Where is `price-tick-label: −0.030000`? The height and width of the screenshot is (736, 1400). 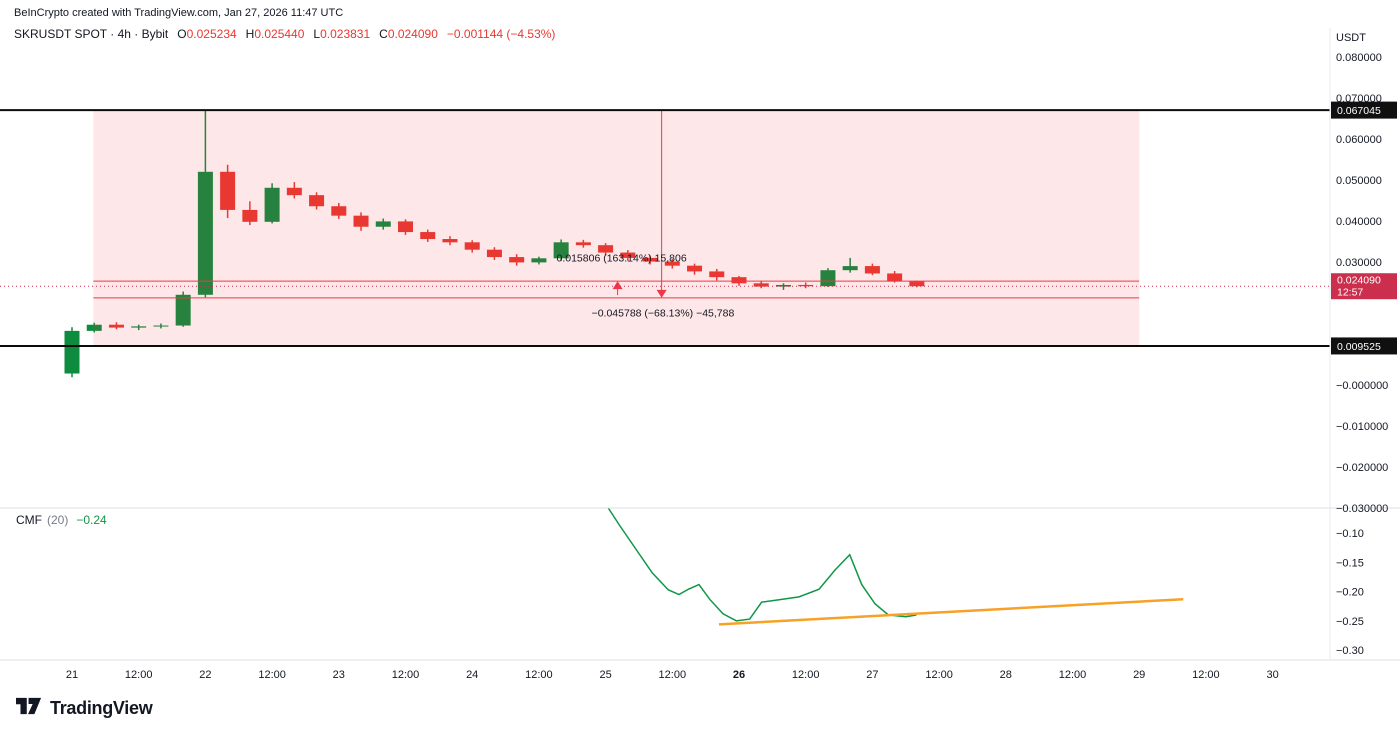 price-tick-label: −0.030000 is located at coordinates (1362, 509).